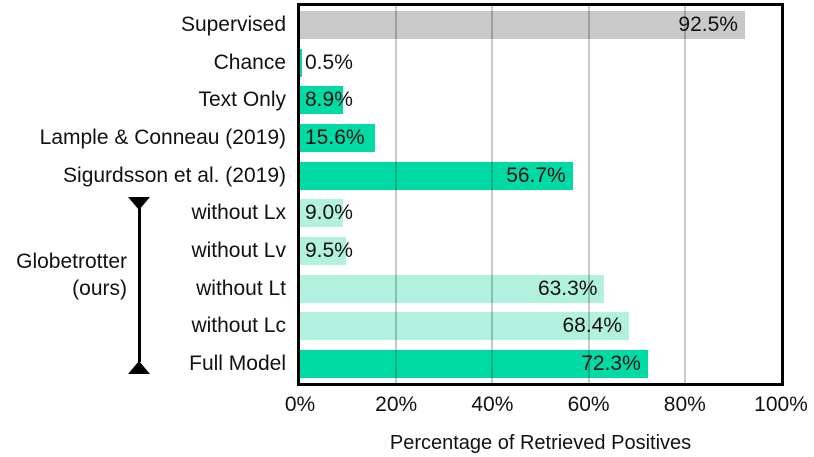 This screenshot has width=814, height=457. What do you see at coordinates (781, 404) in the screenshot?
I see `x-tick-label: 100%` at bounding box center [781, 404].